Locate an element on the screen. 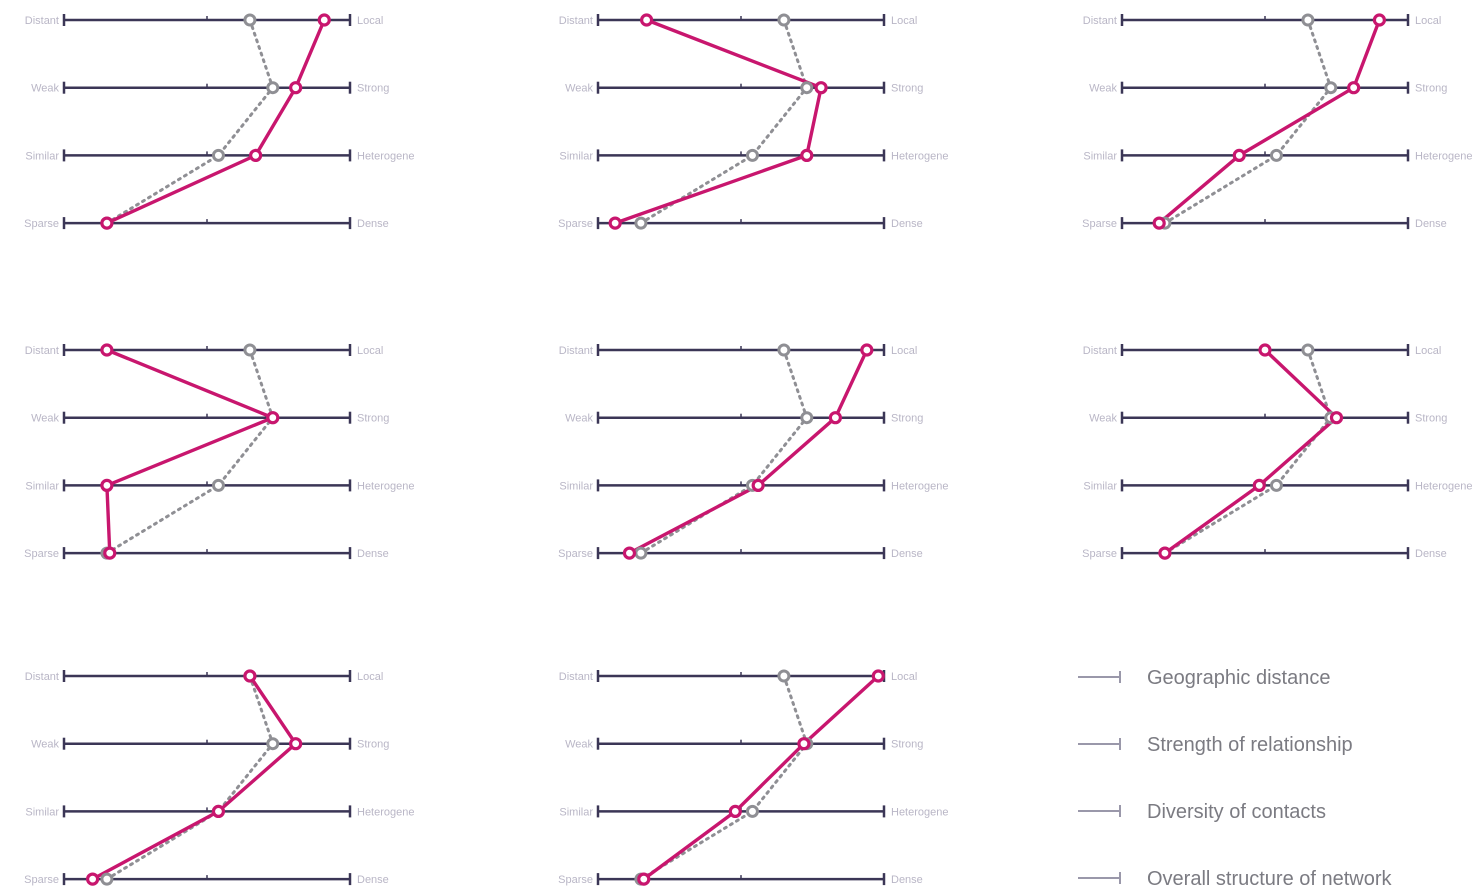 This screenshot has height=888, width=1474. legend-item: Geographic distance is located at coordinates (1204, 678).